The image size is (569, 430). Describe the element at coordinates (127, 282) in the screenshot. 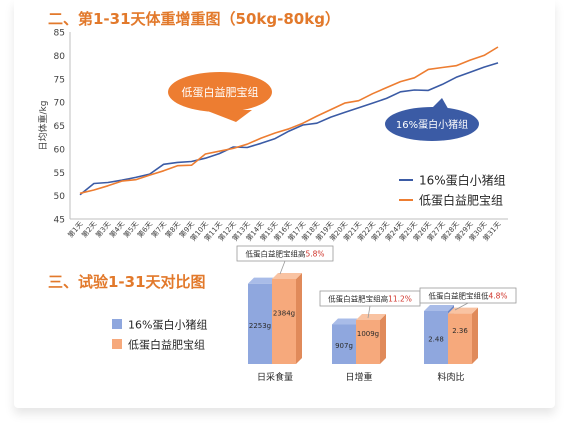

I see `comparison-chart-title: 三、试验1-31天对比图` at that location.